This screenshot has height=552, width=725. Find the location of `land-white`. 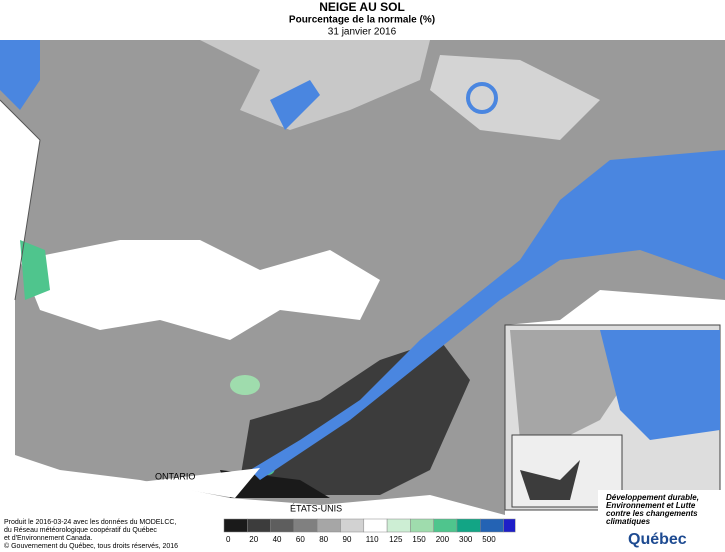

land-white is located at coordinates (200, 290).